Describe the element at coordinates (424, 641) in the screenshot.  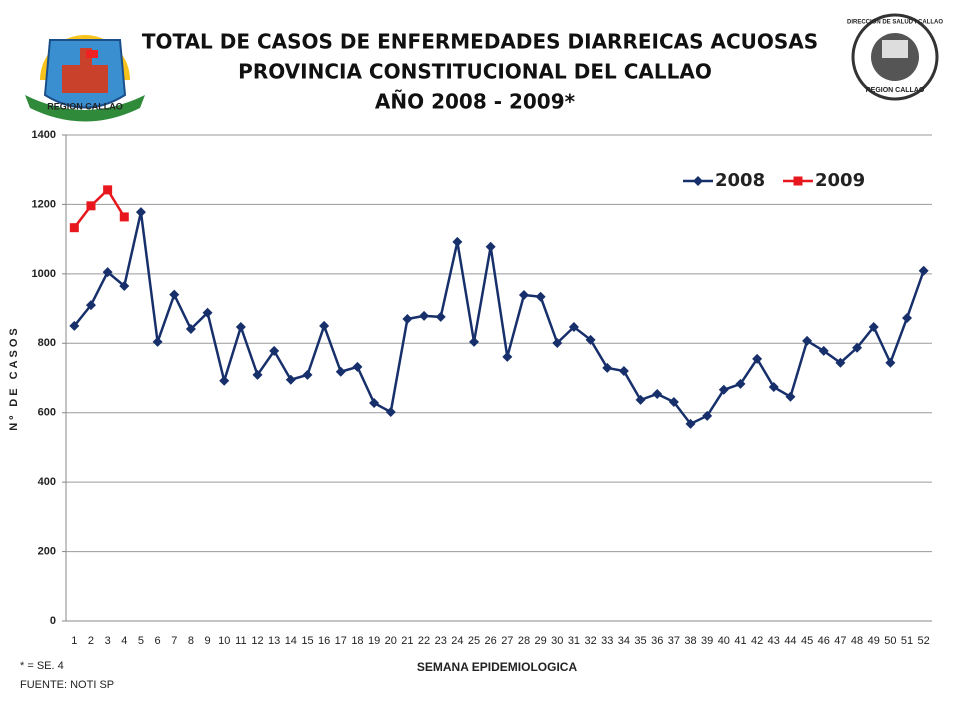
I see `x-tick-label: 22` at that location.